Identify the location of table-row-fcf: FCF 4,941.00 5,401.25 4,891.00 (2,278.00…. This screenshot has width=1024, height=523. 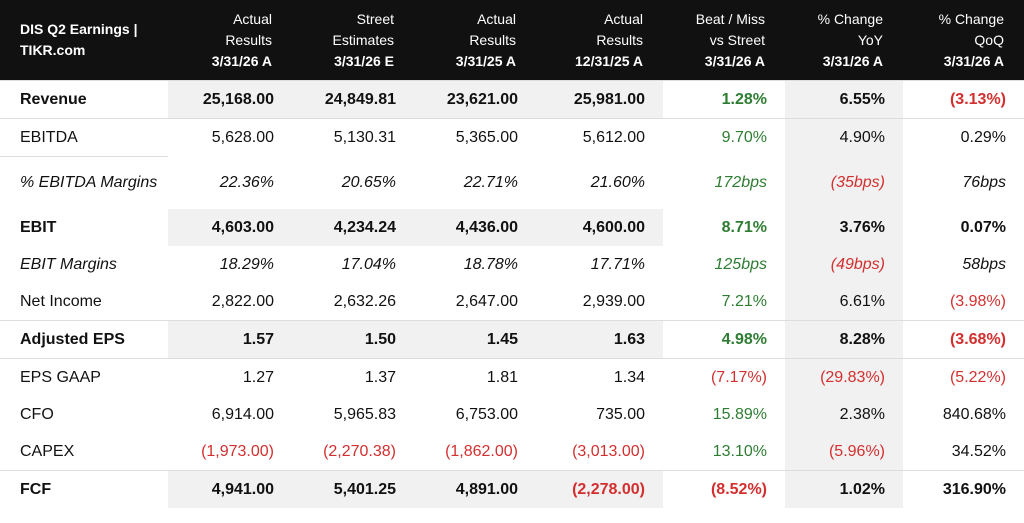
(512, 489).